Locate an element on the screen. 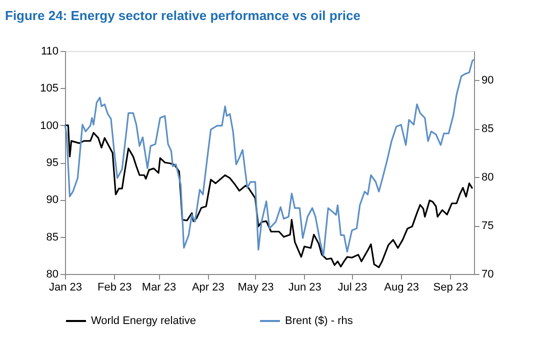 Image resolution: width=547 pixels, height=357 pixels. x-tick-label: Jul 23 is located at coordinates (353, 288).